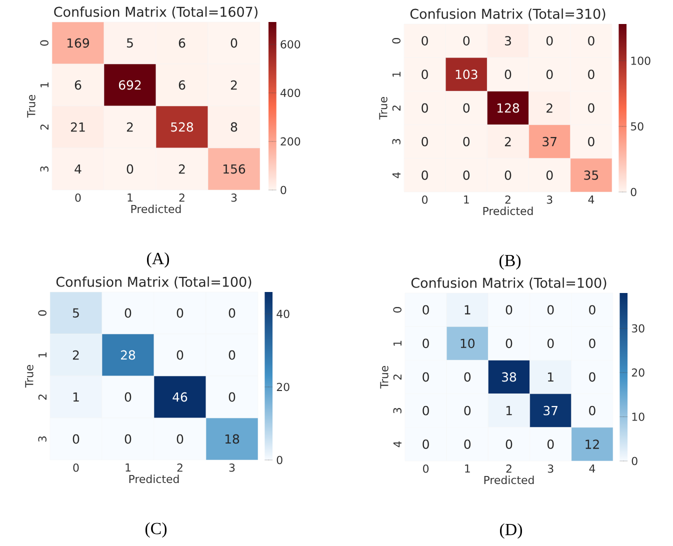 The height and width of the screenshot is (546, 673). What do you see at coordinates (234, 127) in the screenshot?
I see `data-label: 8` at bounding box center [234, 127].